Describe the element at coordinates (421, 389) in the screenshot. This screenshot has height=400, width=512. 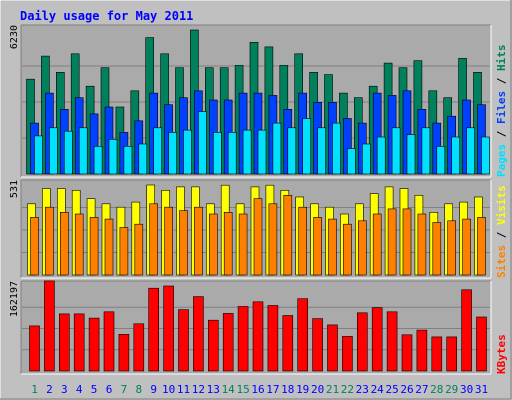
I see `day-label-27: 27` at that location.